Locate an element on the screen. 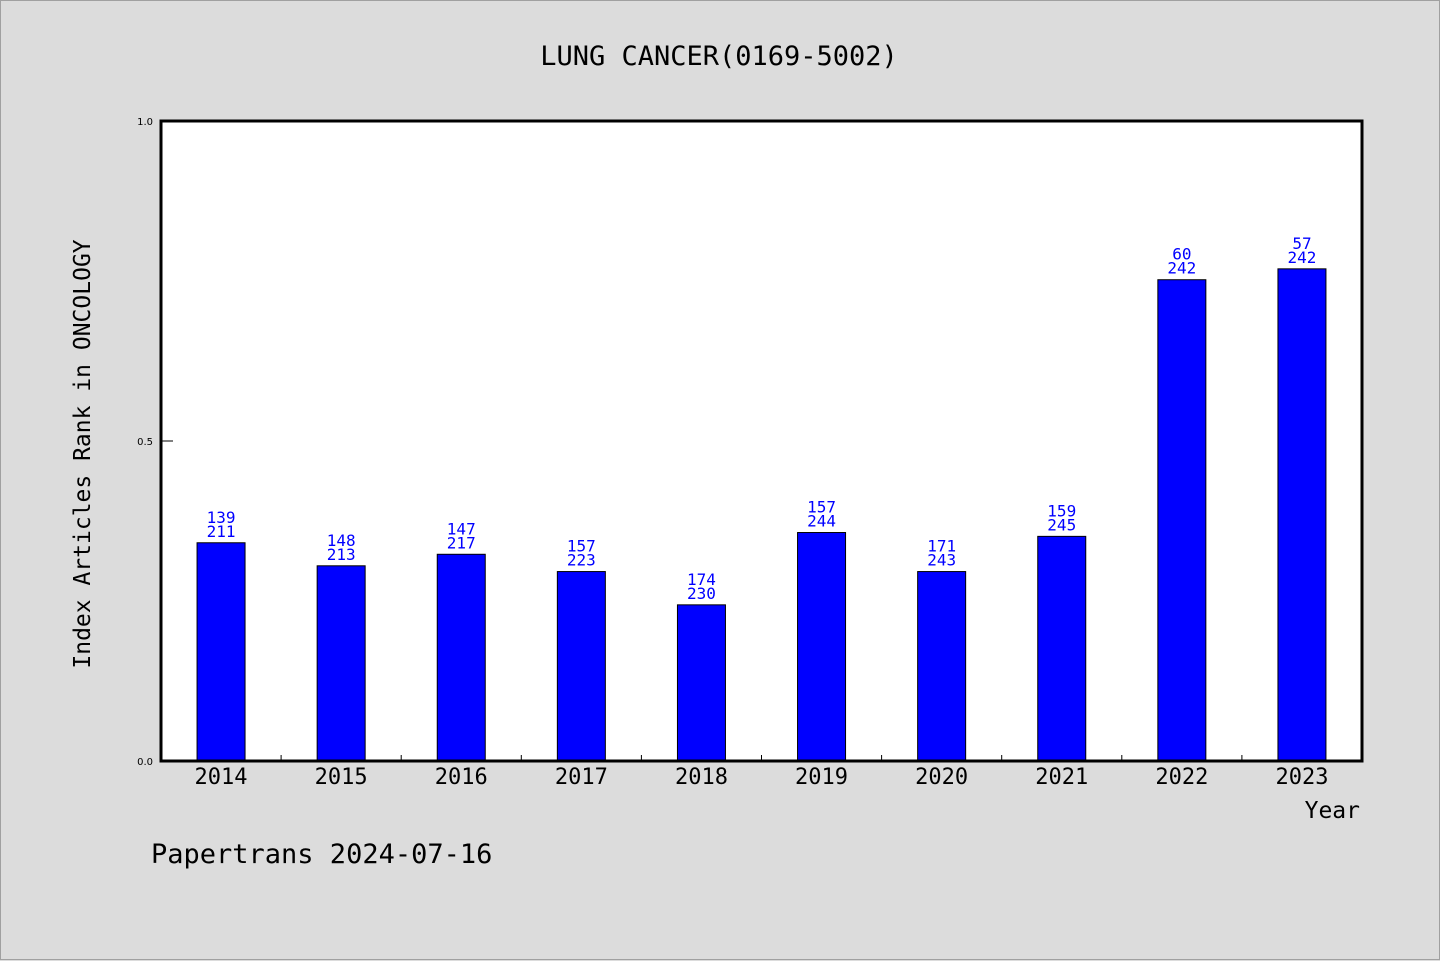 The width and height of the screenshot is (1440, 961). bar-2014 is located at coordinates (221, 652).